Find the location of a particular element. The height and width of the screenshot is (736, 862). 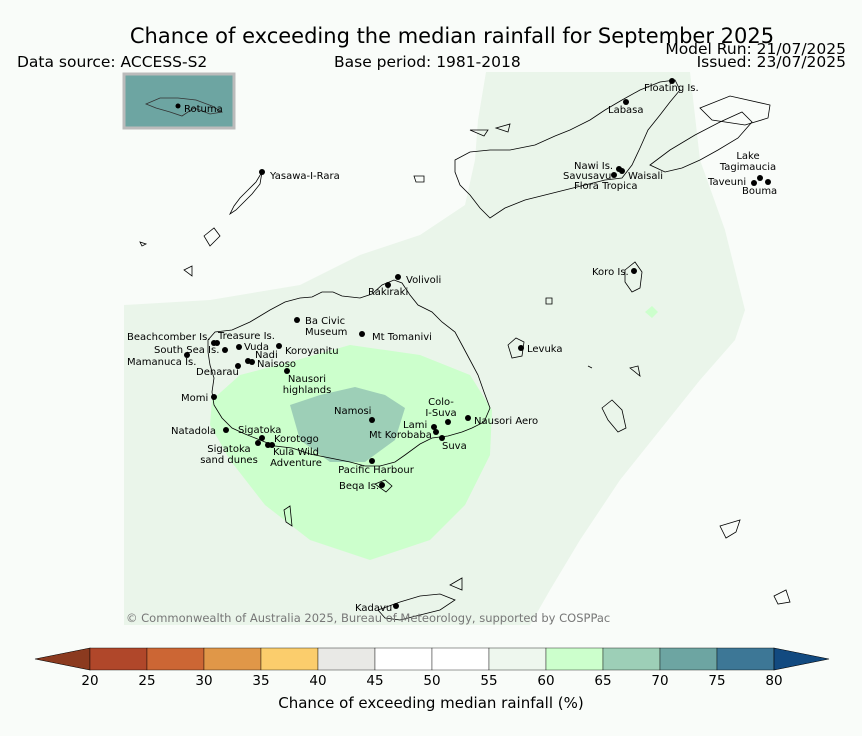

place-label: Suva is located at coordinates (454, 446).